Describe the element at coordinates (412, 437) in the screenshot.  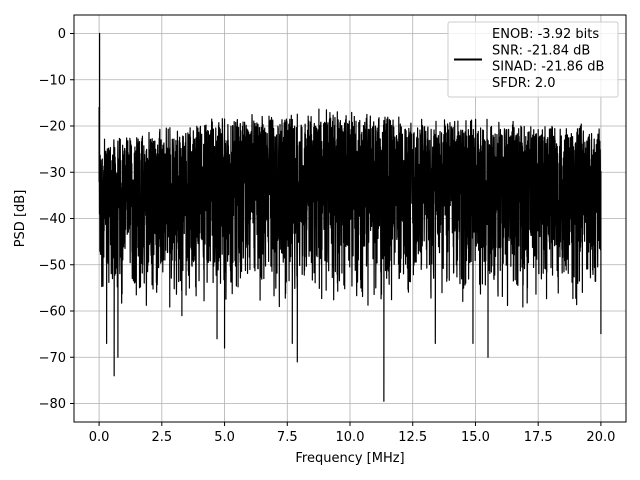
I see `x-tick-label: 12.5` at that location.